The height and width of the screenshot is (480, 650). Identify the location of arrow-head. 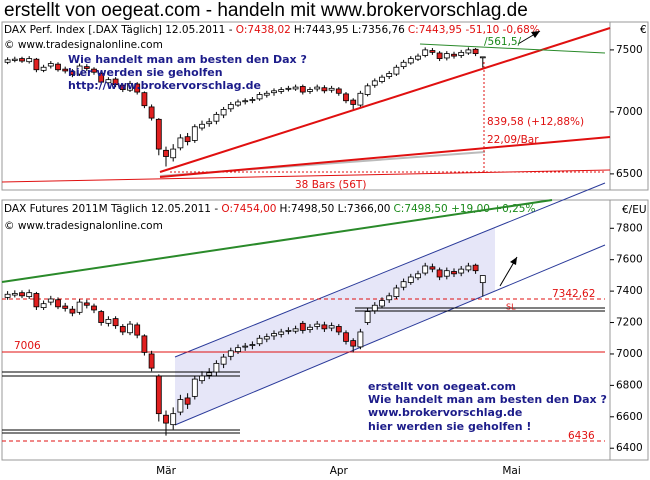
(513, 261).